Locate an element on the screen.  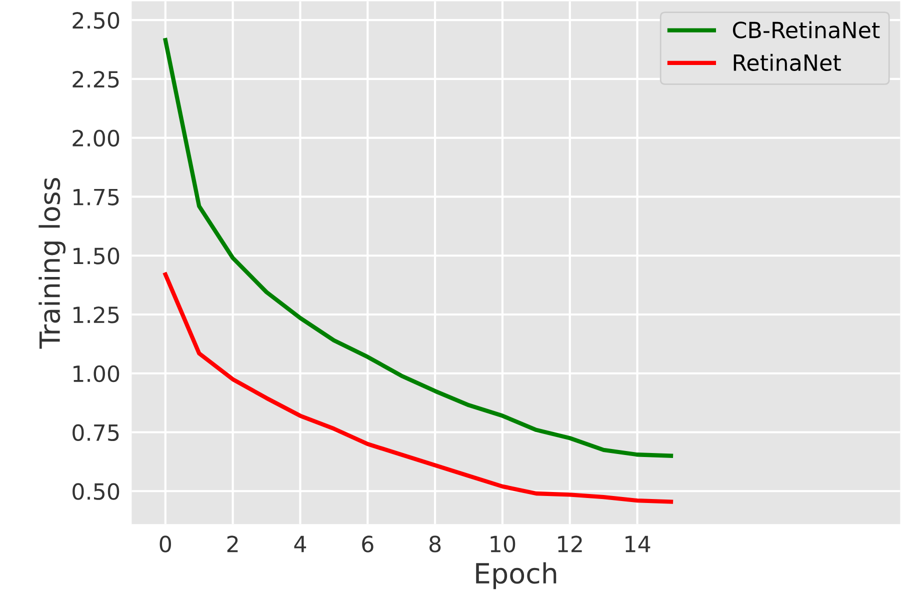
y-tick-label: 1.50 is located at coordinates (97, 256).